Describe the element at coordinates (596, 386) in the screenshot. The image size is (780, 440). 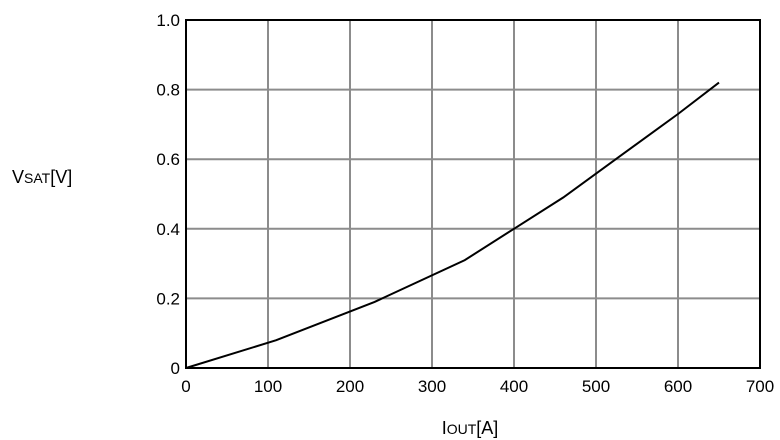
I see `x-tick-label: 500` at that location.